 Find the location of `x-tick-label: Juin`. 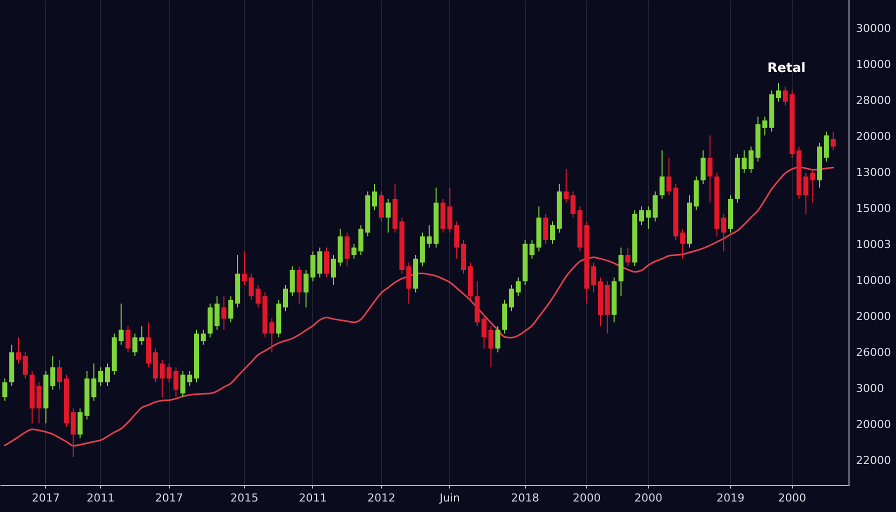

x-tick-label: Juin is located at coordinates (449, 498).